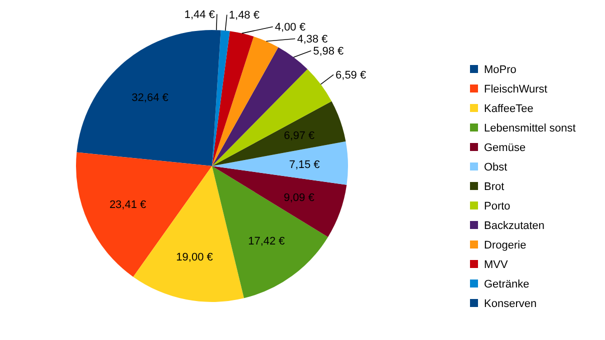 The image size is (605, 340). Describe the element at coordinates (496, 167) in the screenshot. I see `legend-label: Obst` at that location.